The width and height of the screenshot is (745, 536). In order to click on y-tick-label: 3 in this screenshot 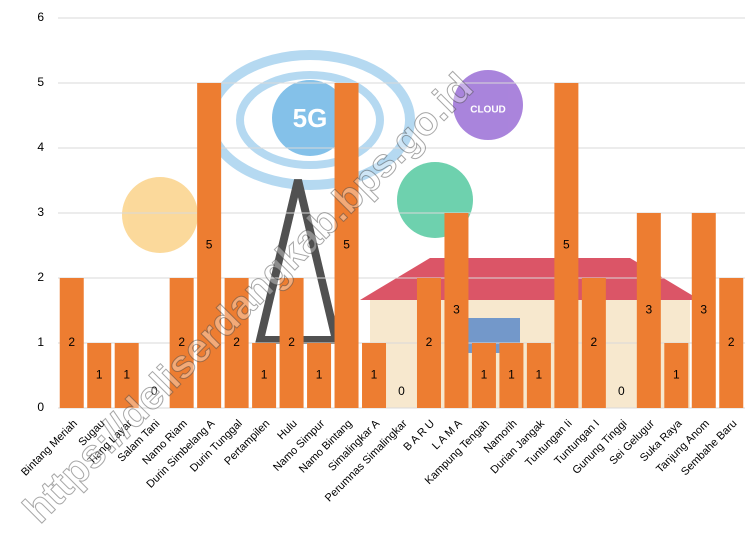, I will do `click(40, 212)`.